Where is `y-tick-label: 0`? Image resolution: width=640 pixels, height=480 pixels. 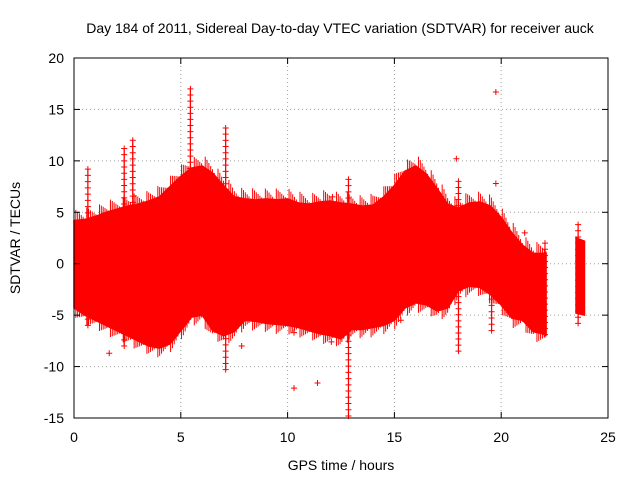 y-tick-label: 0 is located at coordinates (60, 264).